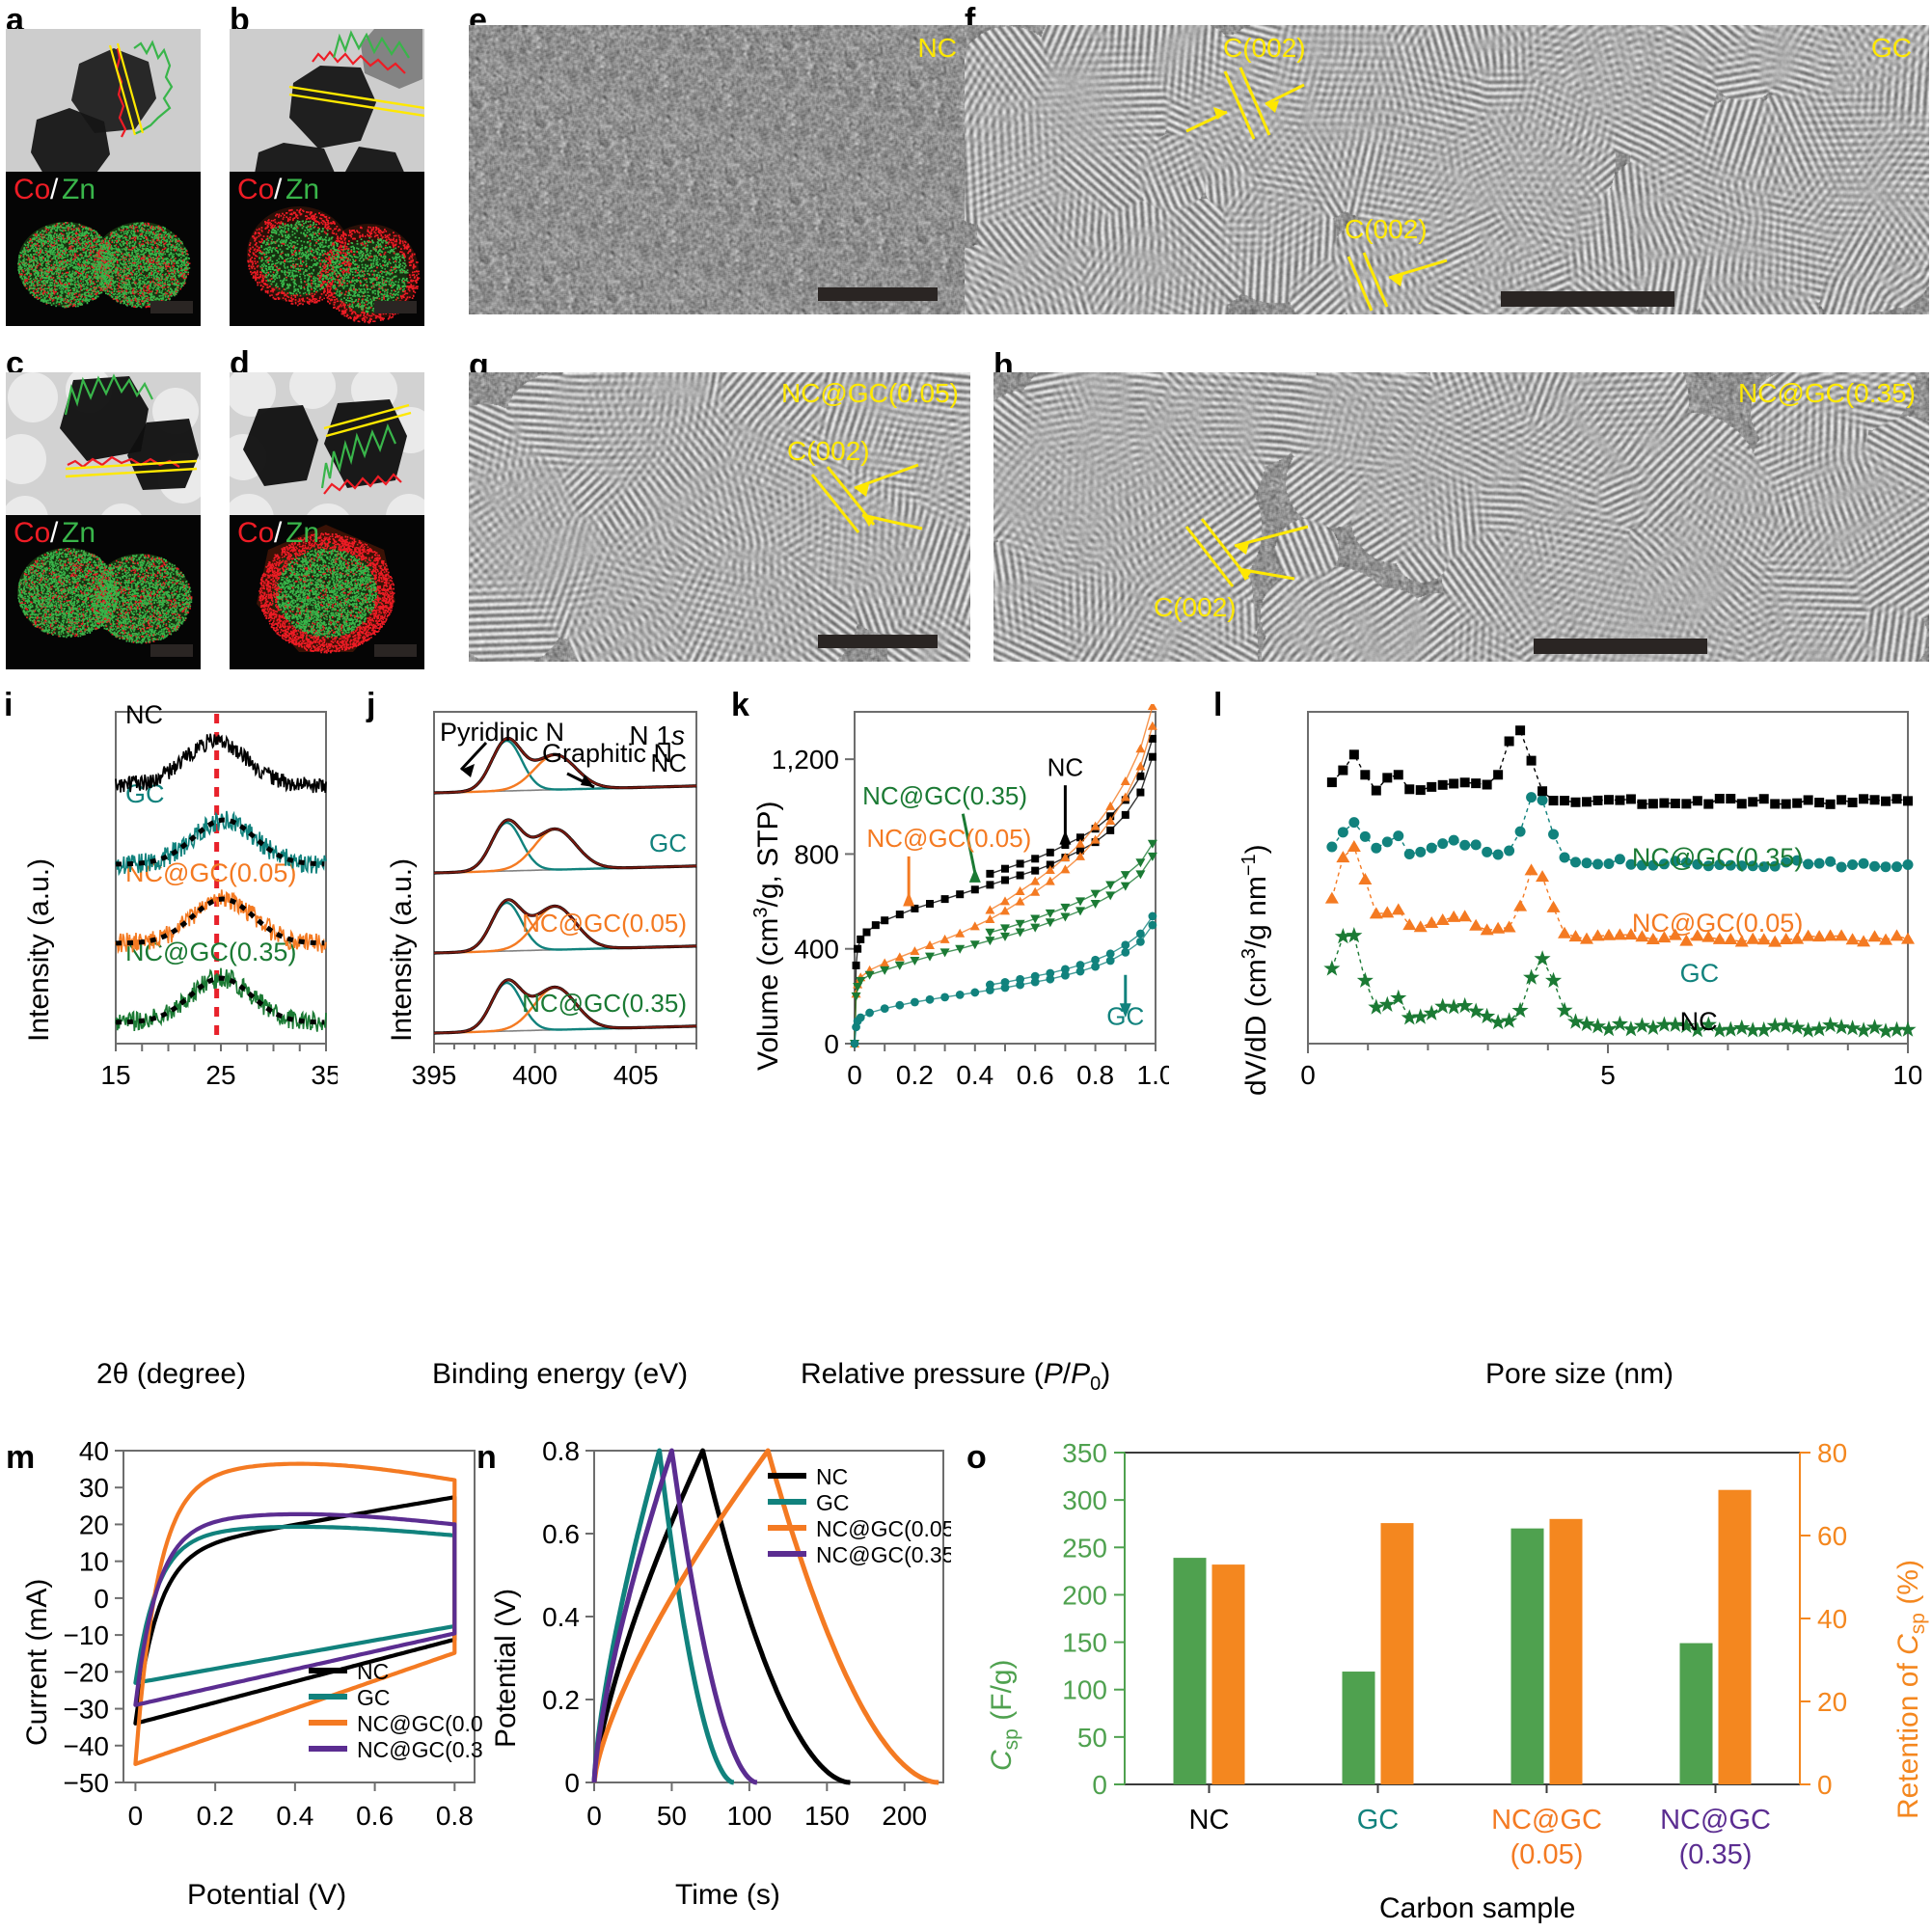 The width and height of the screenshot is (1932, 1931). What do you see at coordinates (805, 760) in the screenshot?
I see `ytick-k-3: 1,200` at bounding box center [805, 760].